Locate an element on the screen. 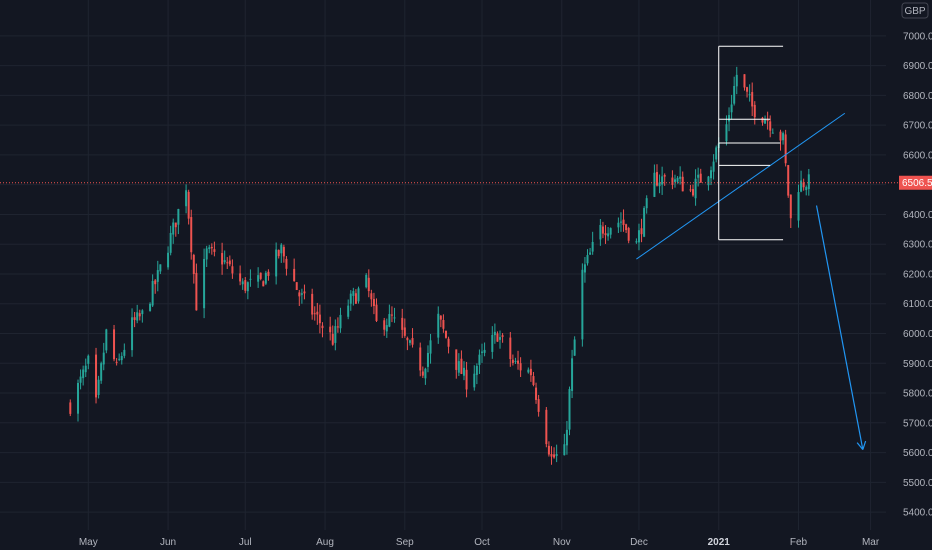 The width and height of the screenshot is (932, 550). trendline is located at coordinates (741, 186).